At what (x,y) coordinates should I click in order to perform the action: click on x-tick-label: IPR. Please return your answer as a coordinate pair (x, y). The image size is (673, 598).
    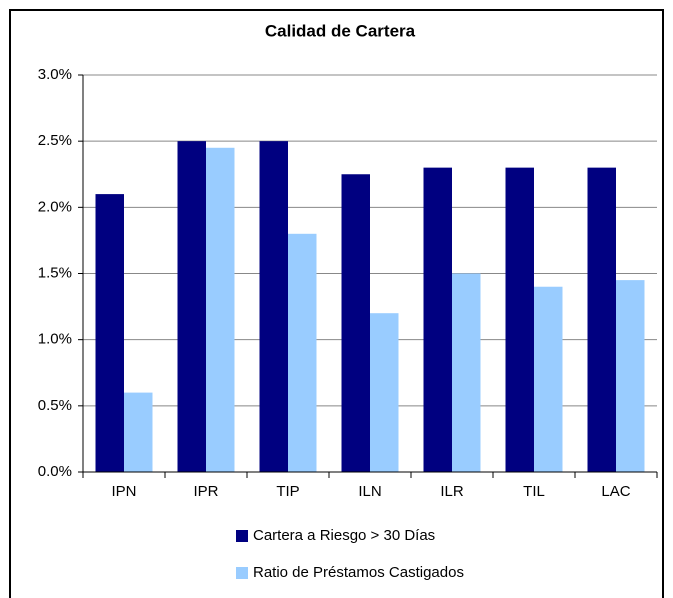
    Looking at the image, I should click on (205, 491).